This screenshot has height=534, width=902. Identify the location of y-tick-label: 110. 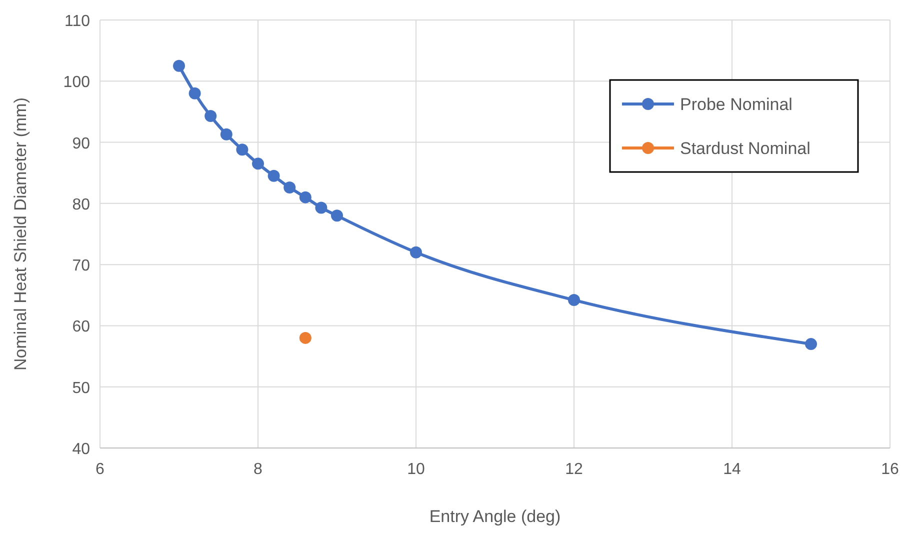
(77, 21).